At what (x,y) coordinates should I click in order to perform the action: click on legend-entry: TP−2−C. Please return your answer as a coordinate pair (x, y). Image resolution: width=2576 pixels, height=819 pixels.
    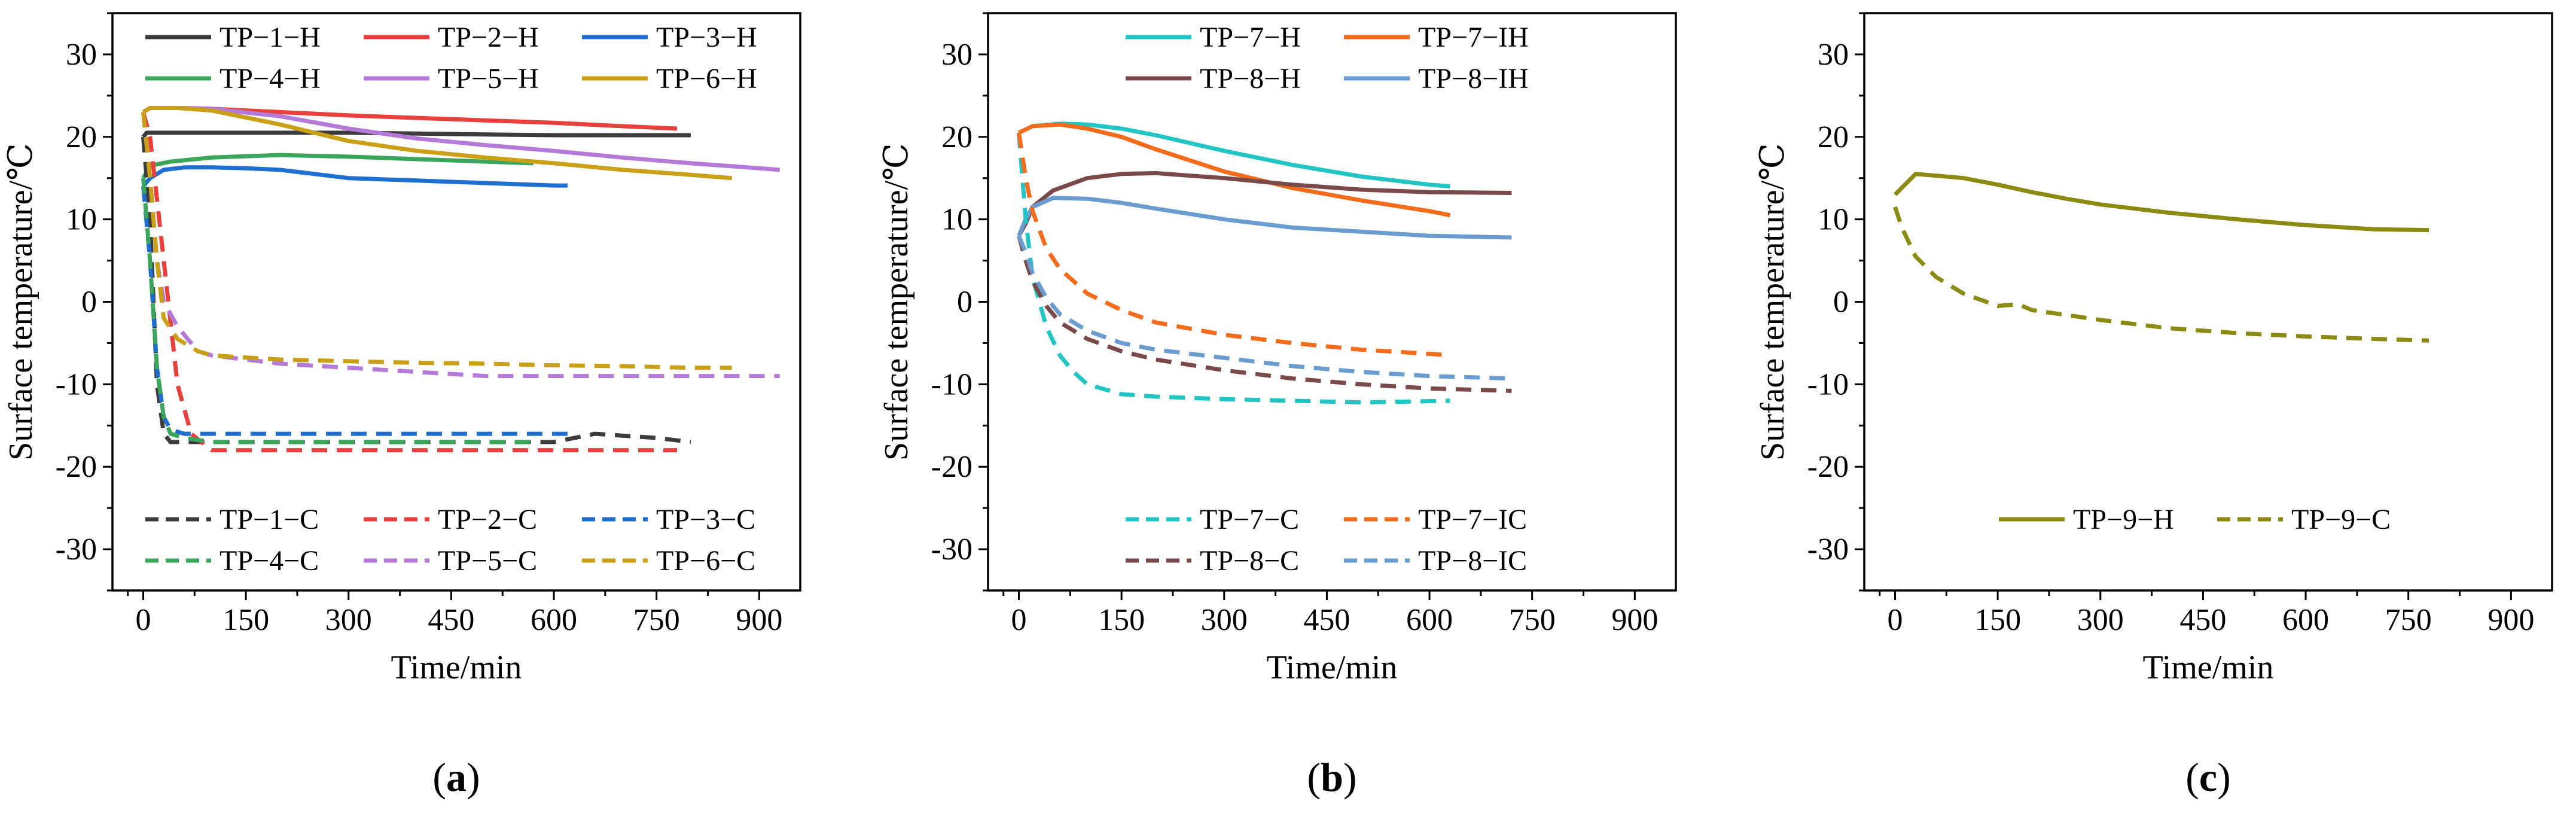
    Looking at the image, I should click on (488, 519).